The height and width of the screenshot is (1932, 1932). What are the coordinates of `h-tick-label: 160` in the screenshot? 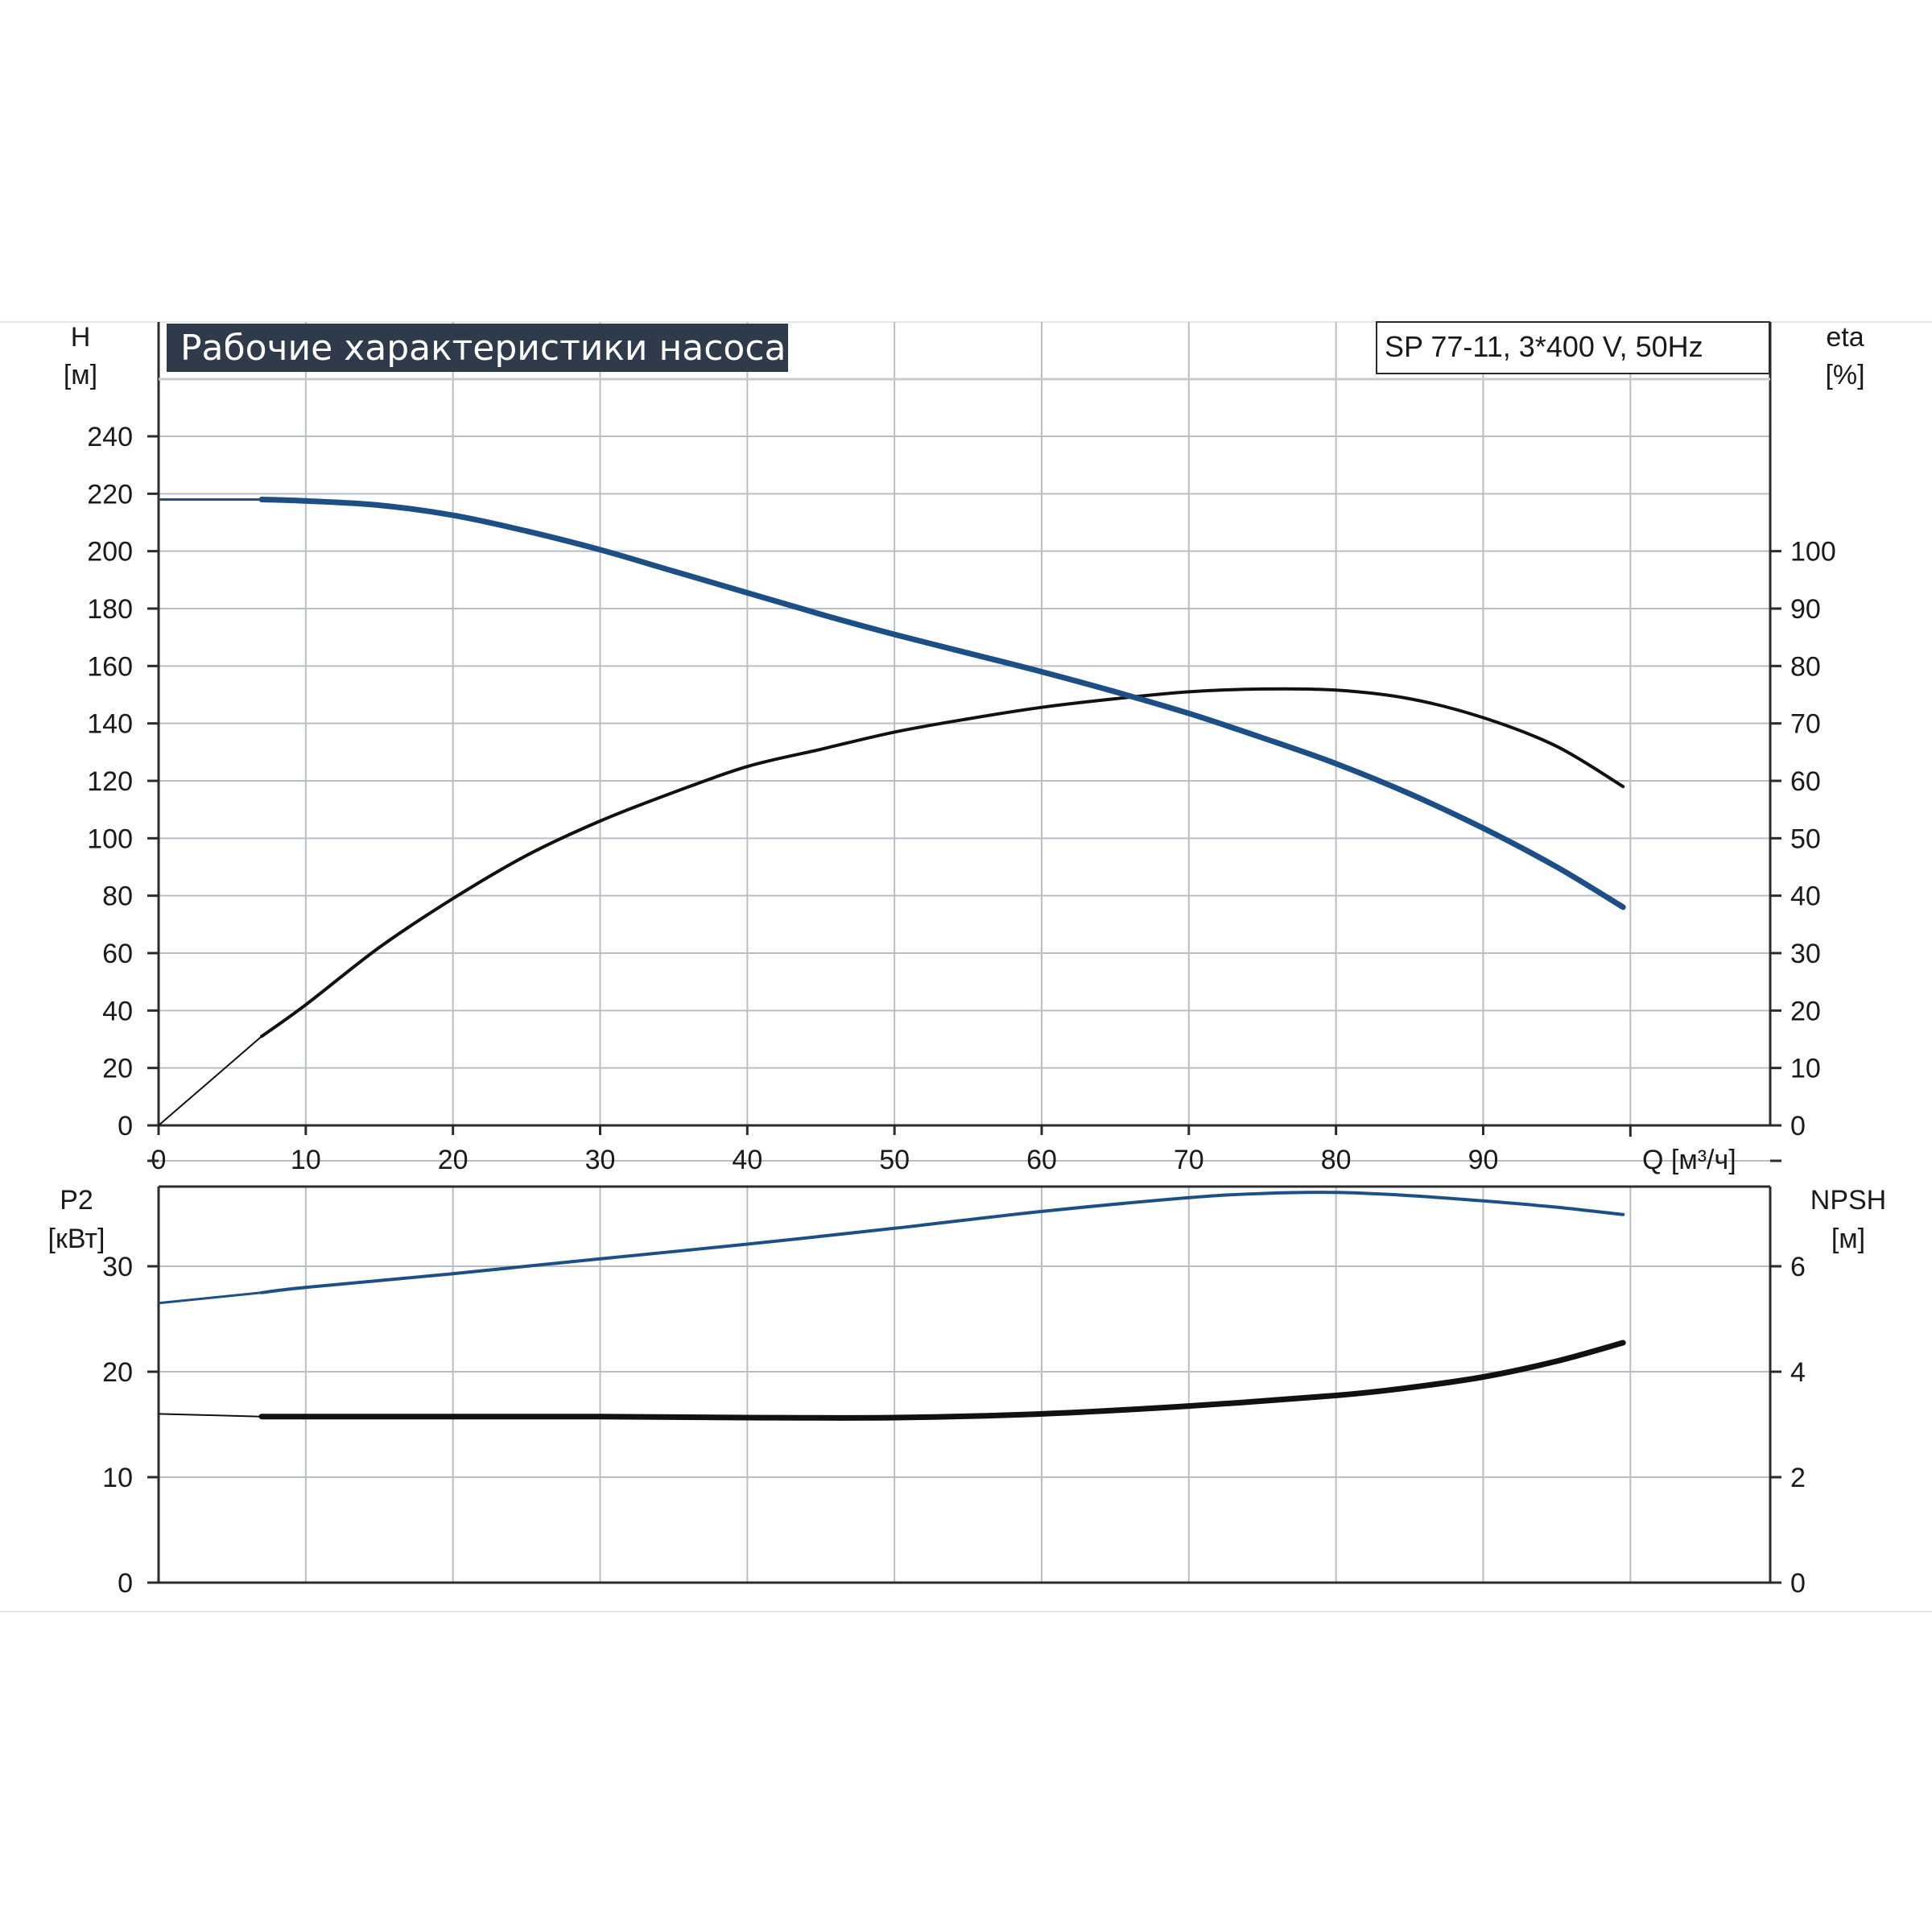 It's located at (110, 666).